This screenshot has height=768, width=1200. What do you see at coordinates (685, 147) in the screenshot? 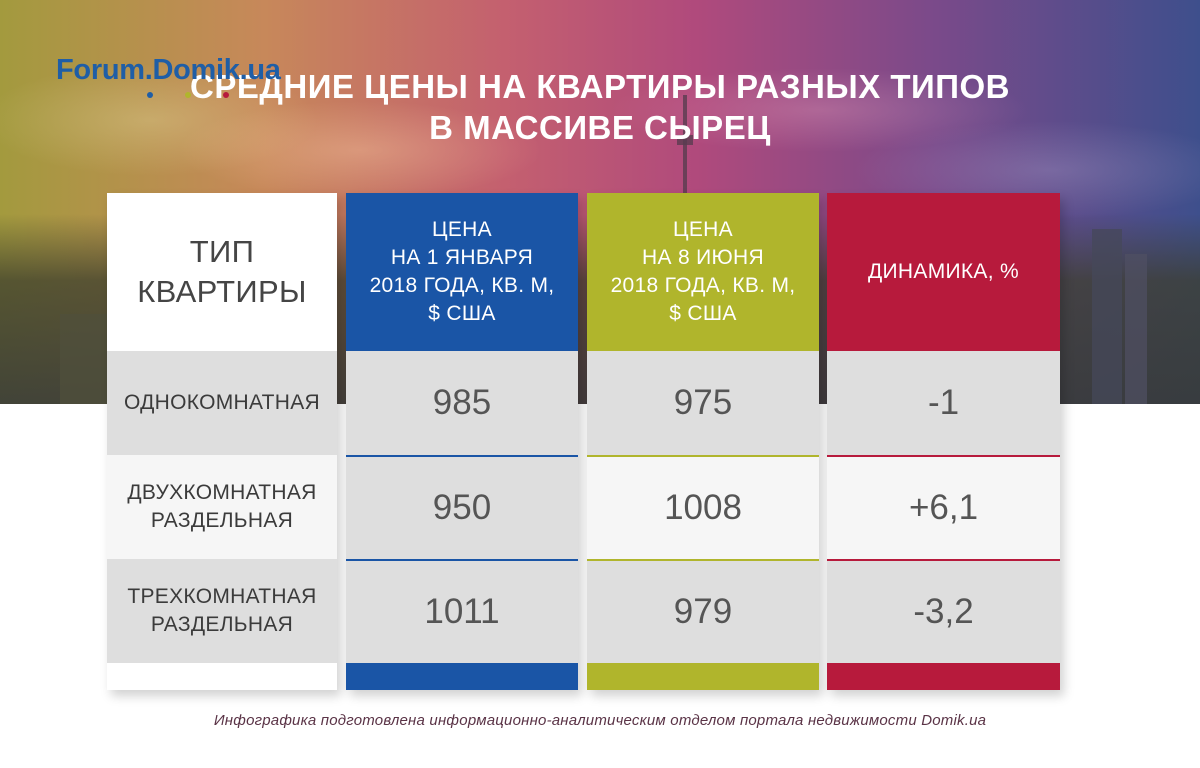
I see `tv-tower-silhouette` at bounding box center [685, 147].